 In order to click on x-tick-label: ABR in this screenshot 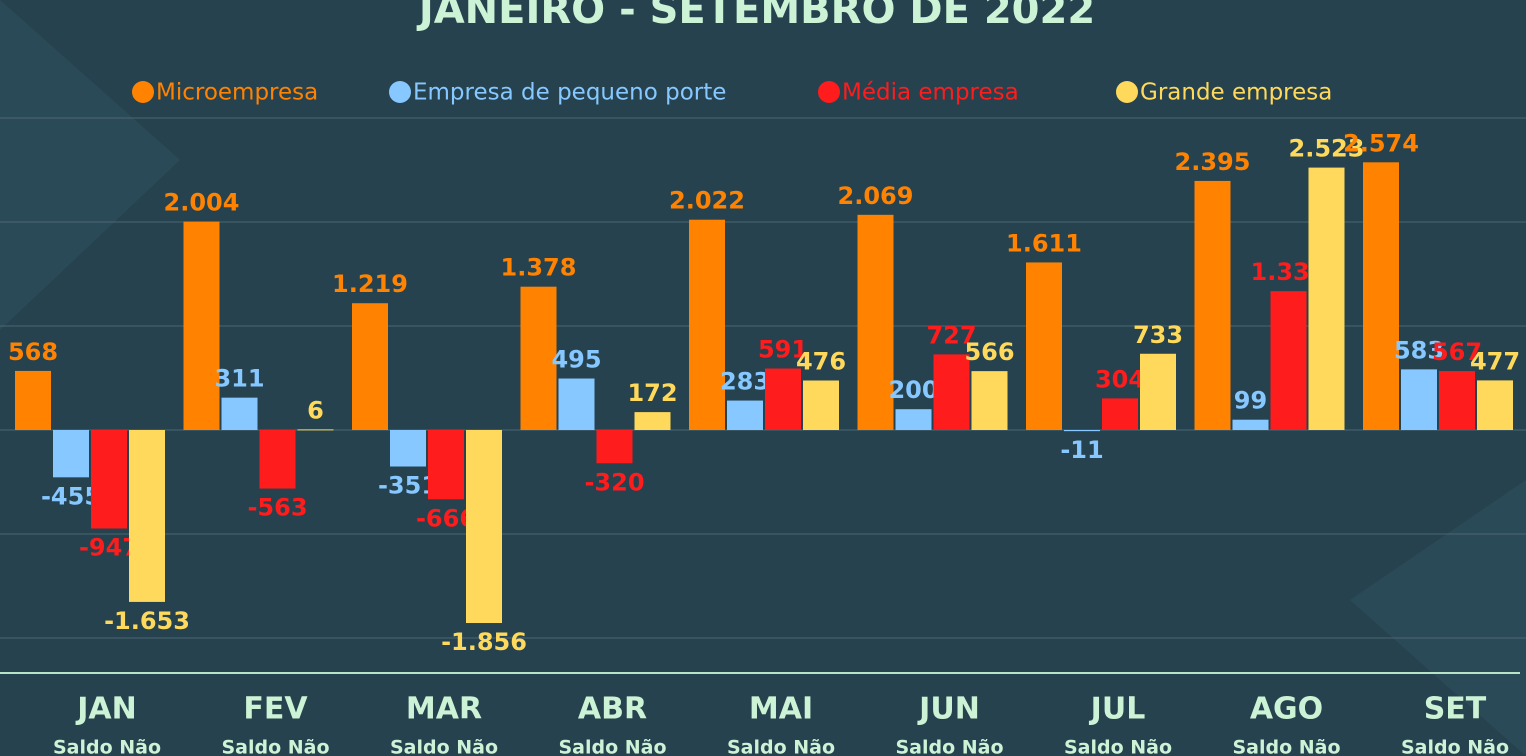, I will do `click(612, 709)`.